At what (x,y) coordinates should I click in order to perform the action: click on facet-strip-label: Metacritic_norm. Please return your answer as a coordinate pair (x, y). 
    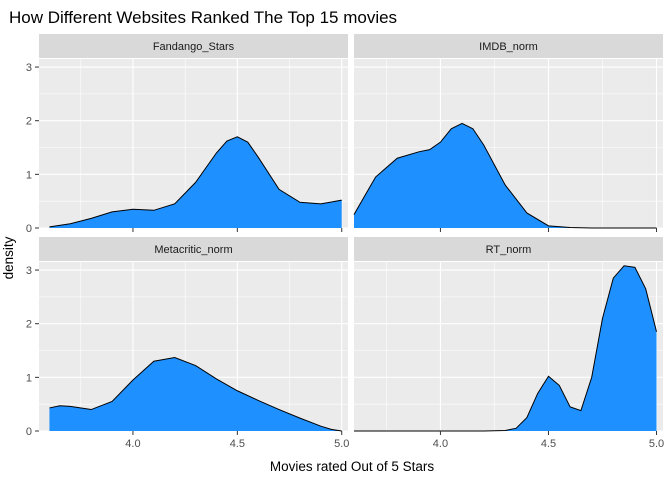
    Looking at the image, I should click on (193, 250).